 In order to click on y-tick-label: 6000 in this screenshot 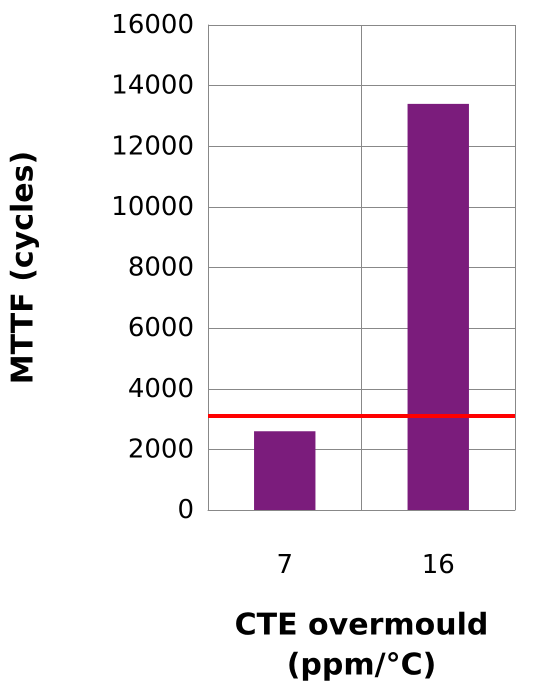, I will do `click(161, 328)`.